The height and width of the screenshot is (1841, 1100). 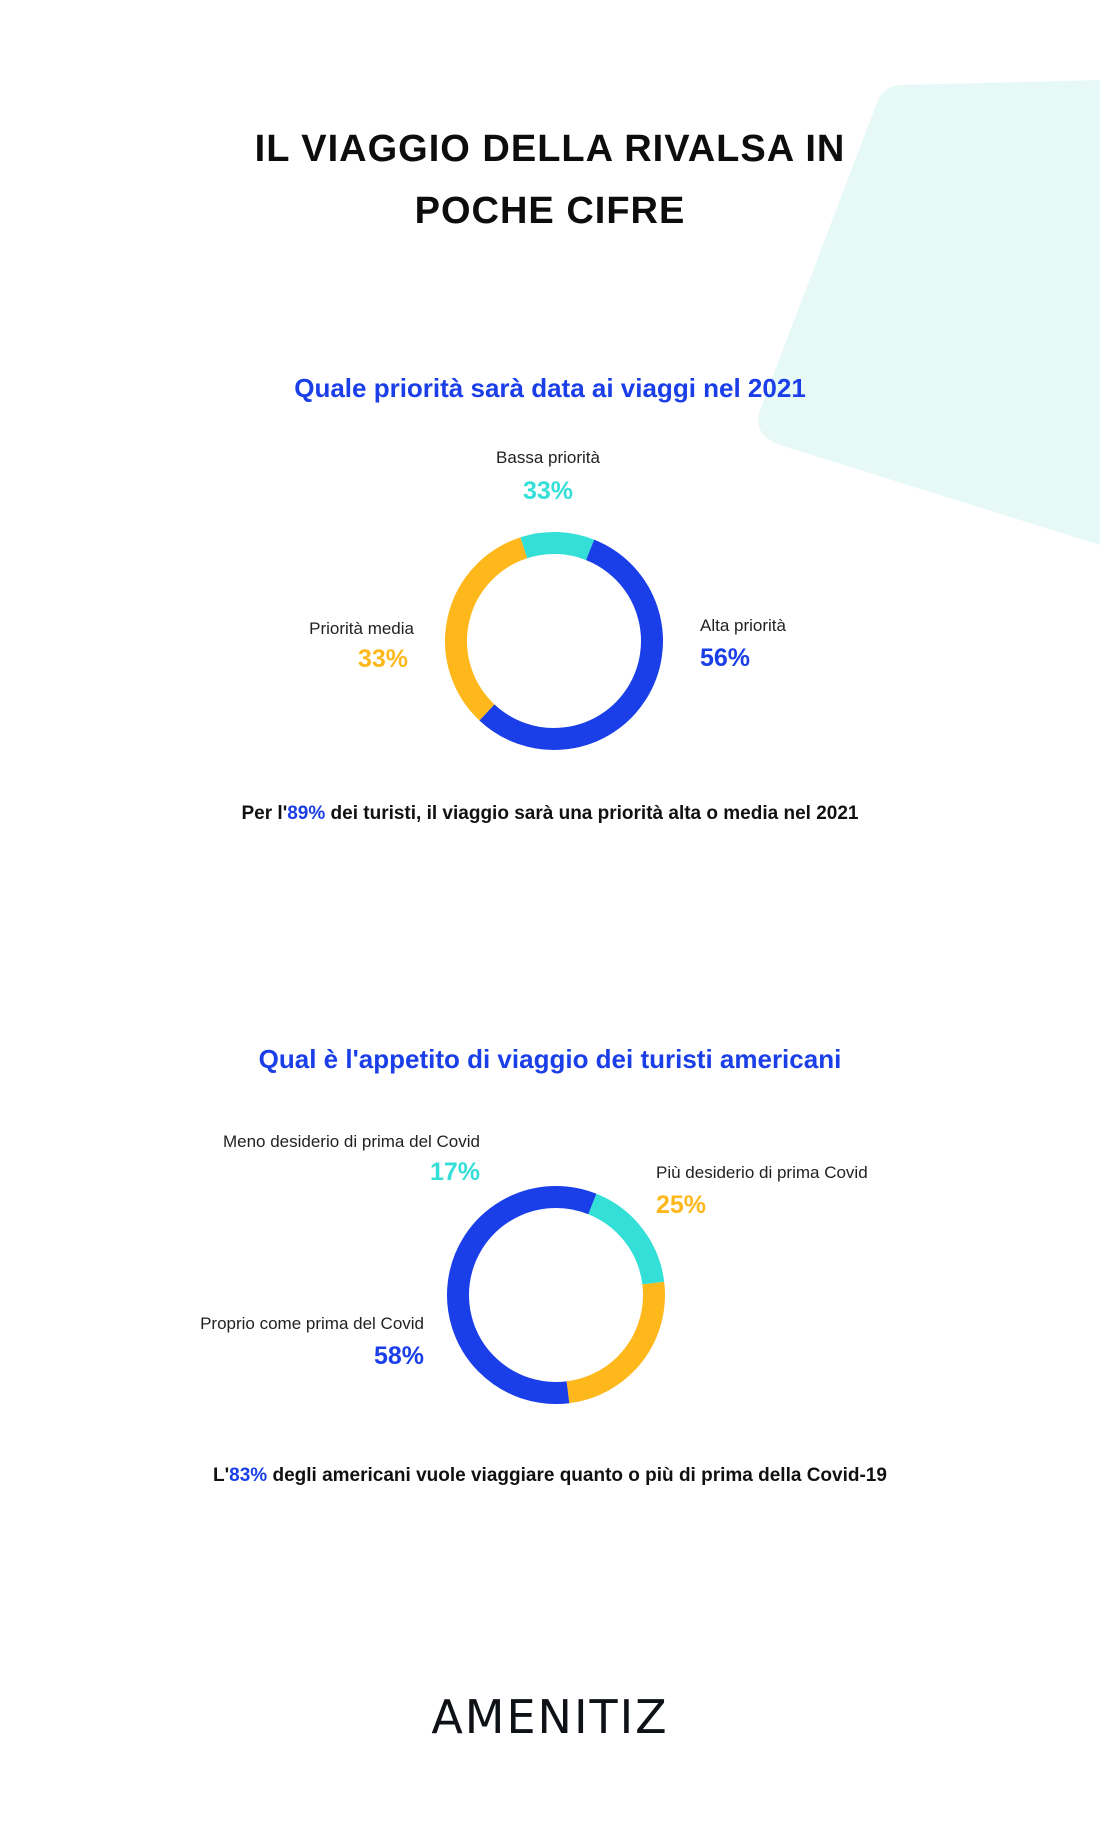 What do you see at coordinates (743, 625) in the screenshot?
I see `chart-1-label-alta: Alta priorità` at bounding box center [743, 625].